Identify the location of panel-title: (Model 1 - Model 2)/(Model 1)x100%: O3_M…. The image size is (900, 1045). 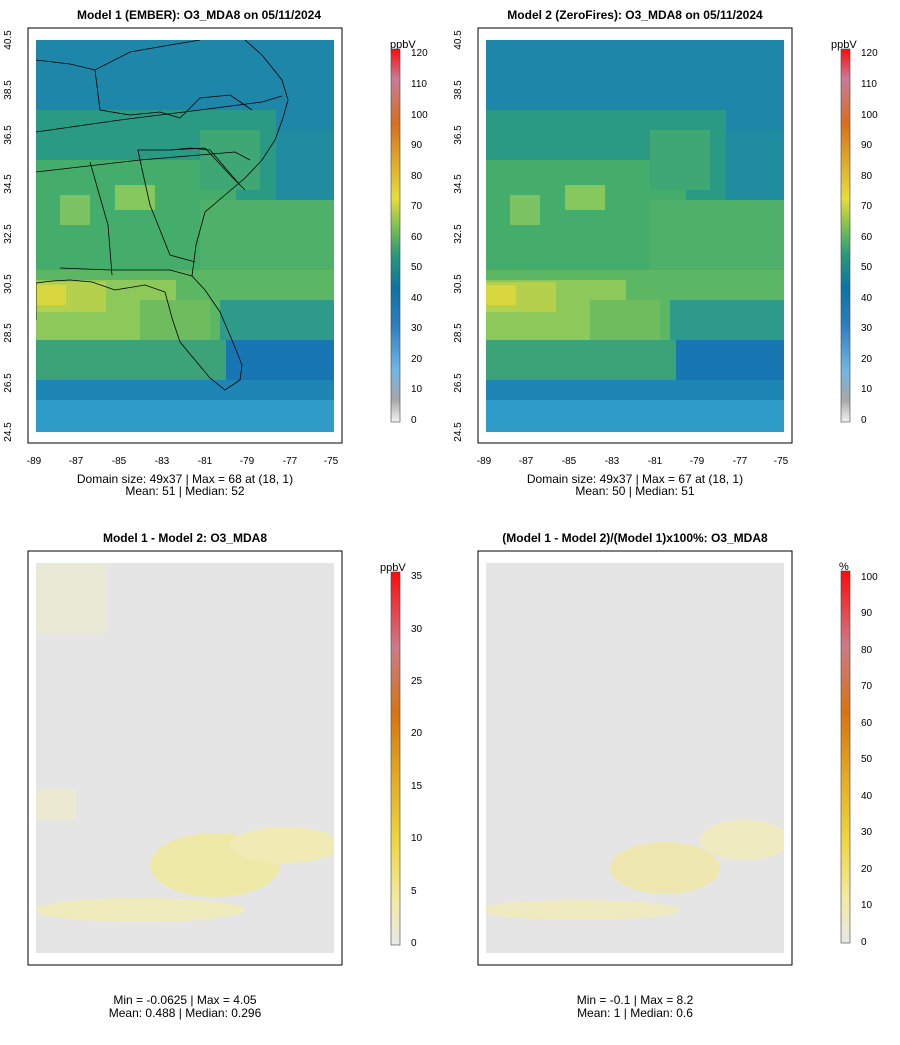
(635, 538).